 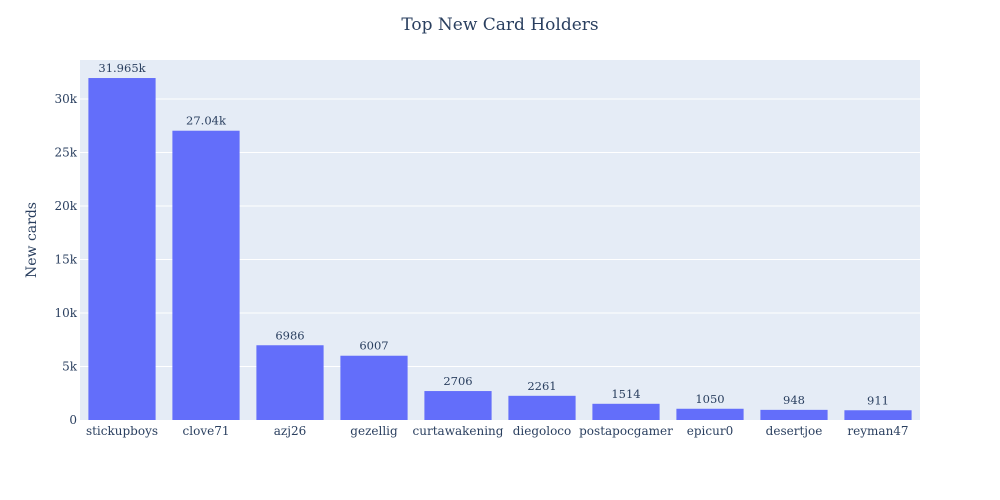 I want to click on x-tick-label-epicur0: epicur0, so click(x=710, y=431).